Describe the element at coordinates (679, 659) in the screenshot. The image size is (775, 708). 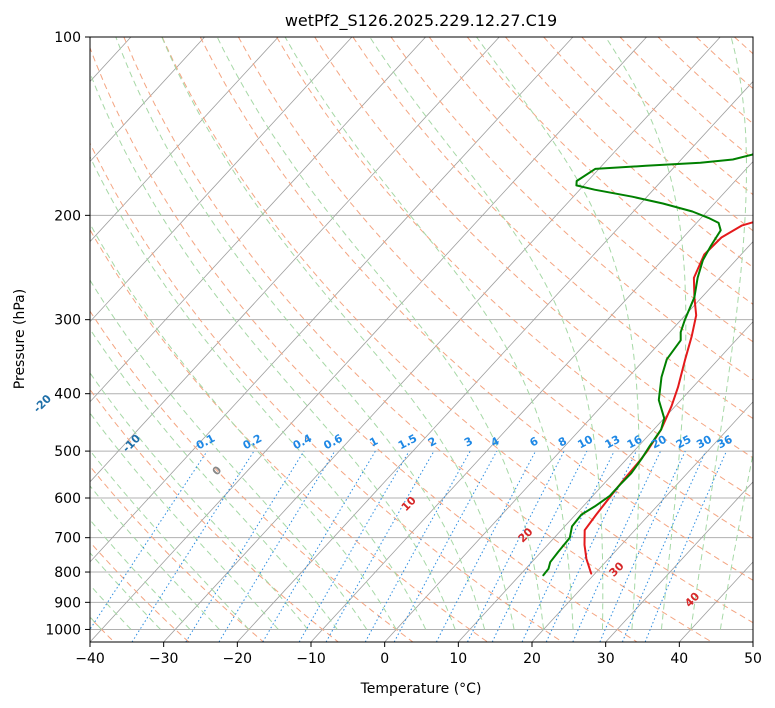
I see `x-tick-label: 40` at that location.